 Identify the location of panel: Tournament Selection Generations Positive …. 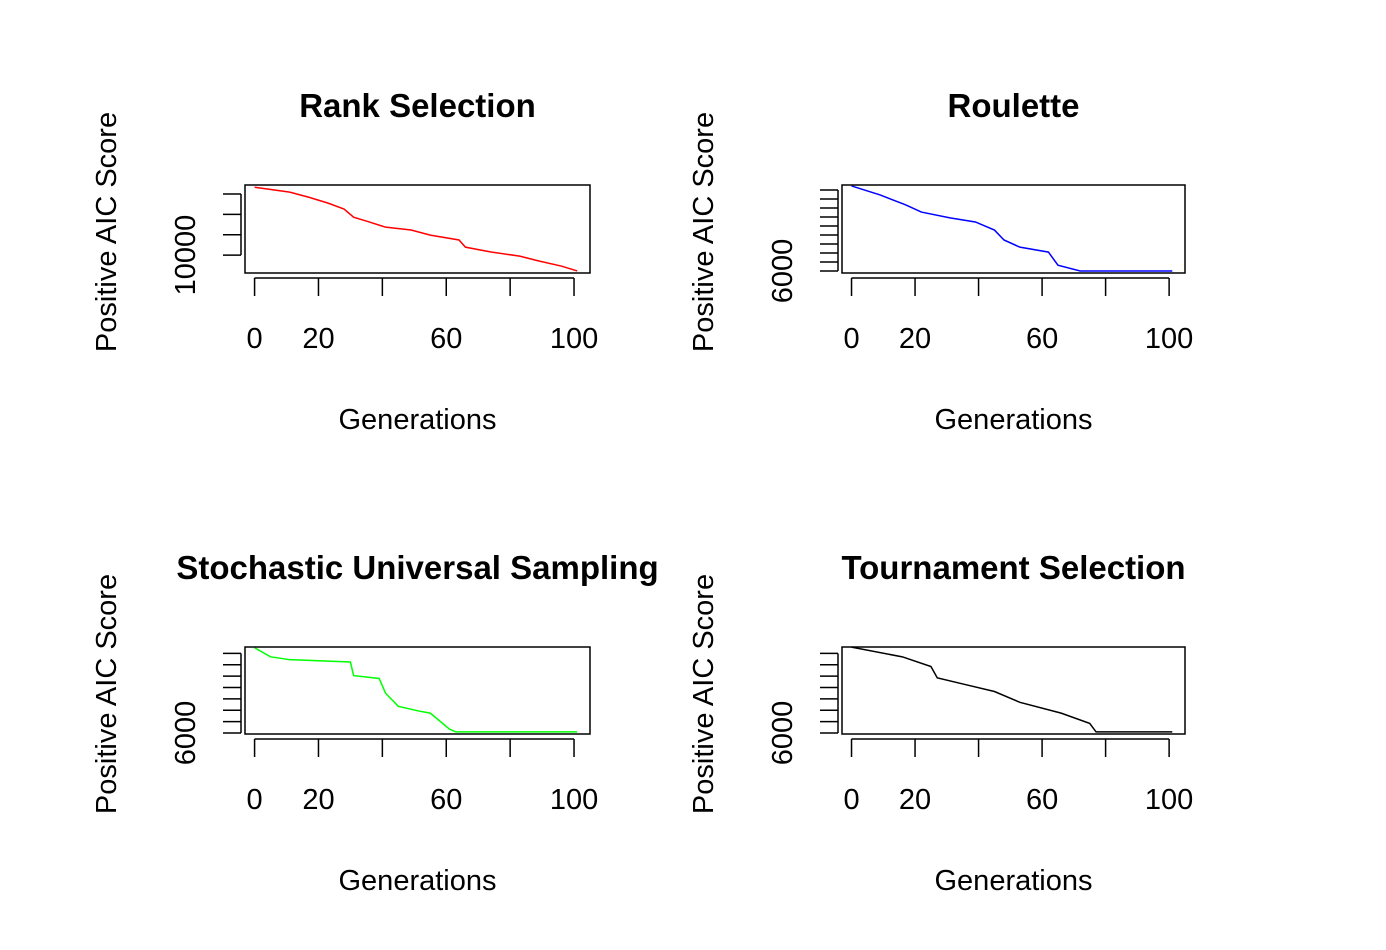
(940, 723).